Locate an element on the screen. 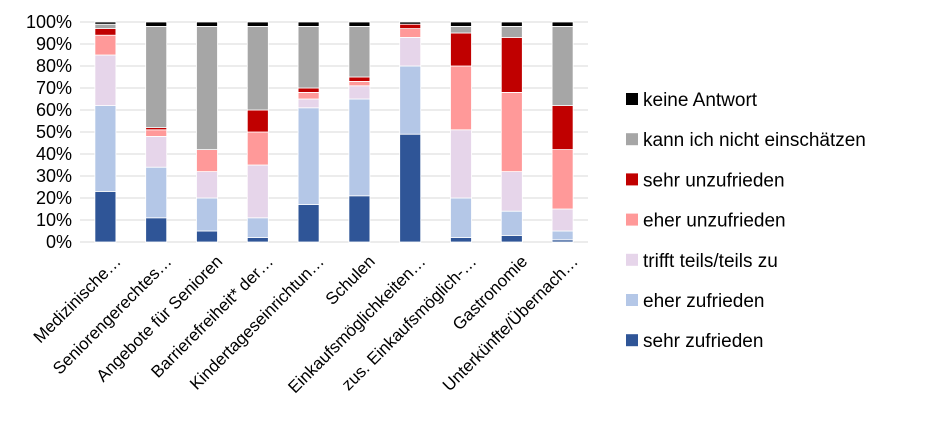 Image resolution: width=928 pixels, height=444 pixels. y-axis-ticks: 0%10%20%30%40%50%60%70%80%90%100% is located at coordinates (49, 132).